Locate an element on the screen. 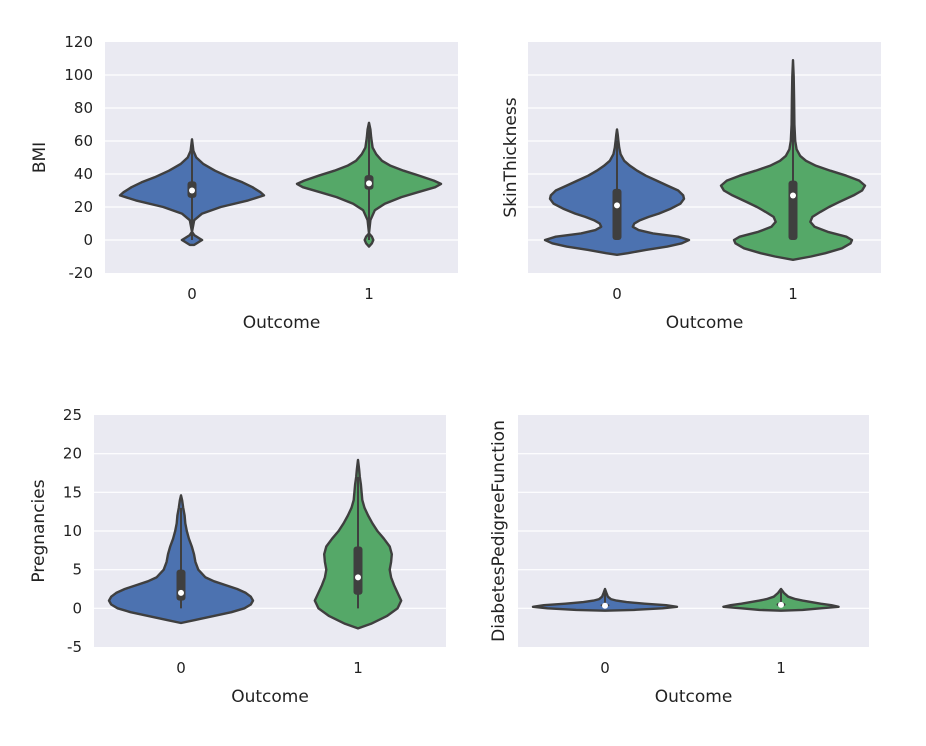  y-tick-label: -5 is located at coordinates (74, 647).